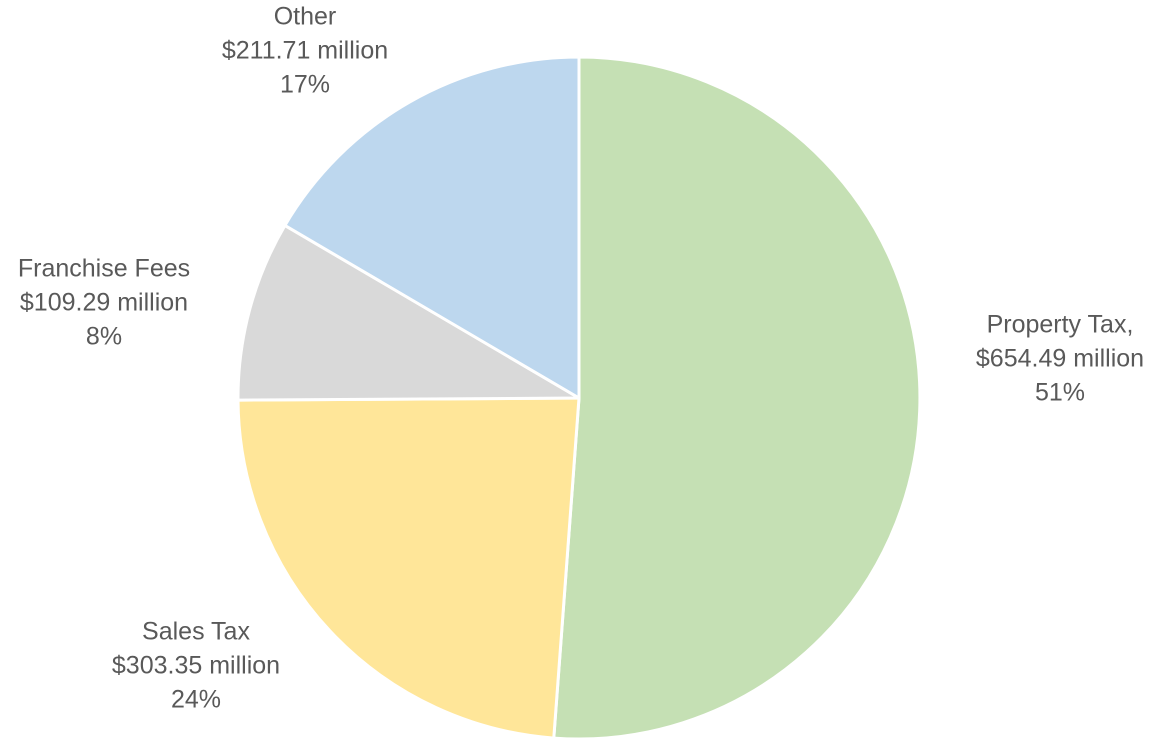 This screenshot has height=740, width=1155. I want to click on pie-slice-franchise-fees, so click(408, 312).